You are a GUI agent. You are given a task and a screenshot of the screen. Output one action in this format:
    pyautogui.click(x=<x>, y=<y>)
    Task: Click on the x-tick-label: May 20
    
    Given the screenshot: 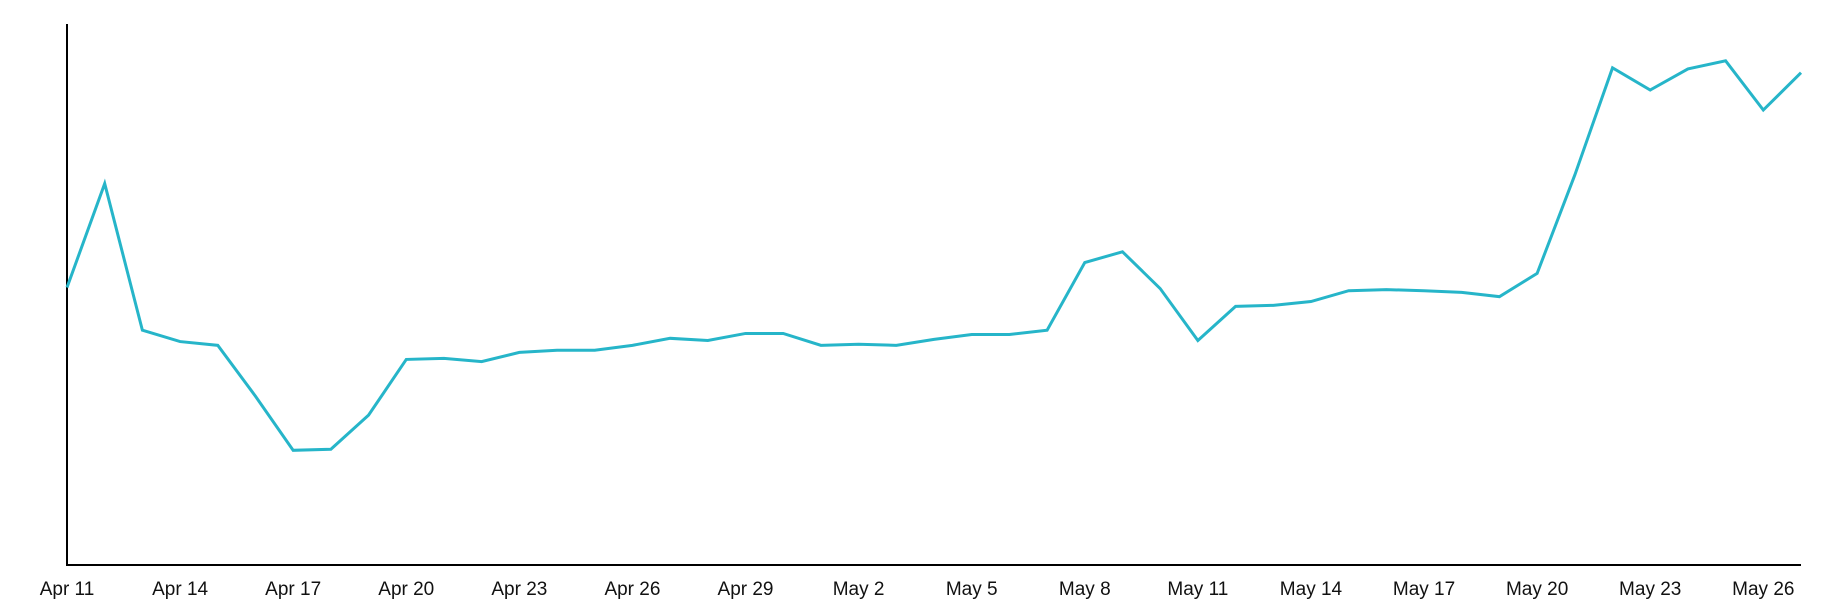 What is the action you would take?
    pyautogui.click(x=1537, y=589)
    